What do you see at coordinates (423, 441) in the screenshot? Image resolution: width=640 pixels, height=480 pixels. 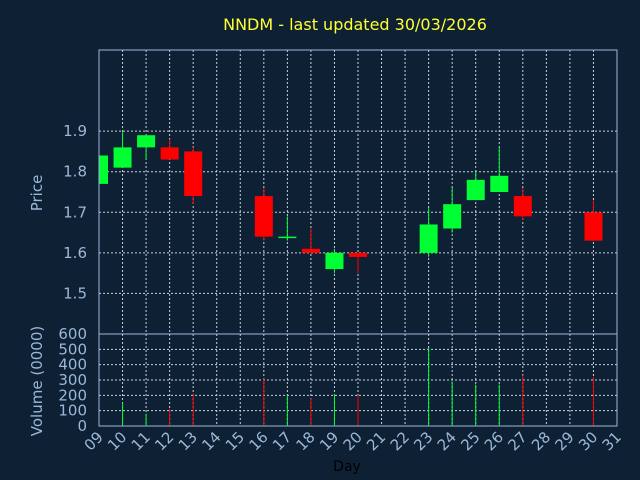 I see `x-tick-label: 23` at bounding box center [423, 441].